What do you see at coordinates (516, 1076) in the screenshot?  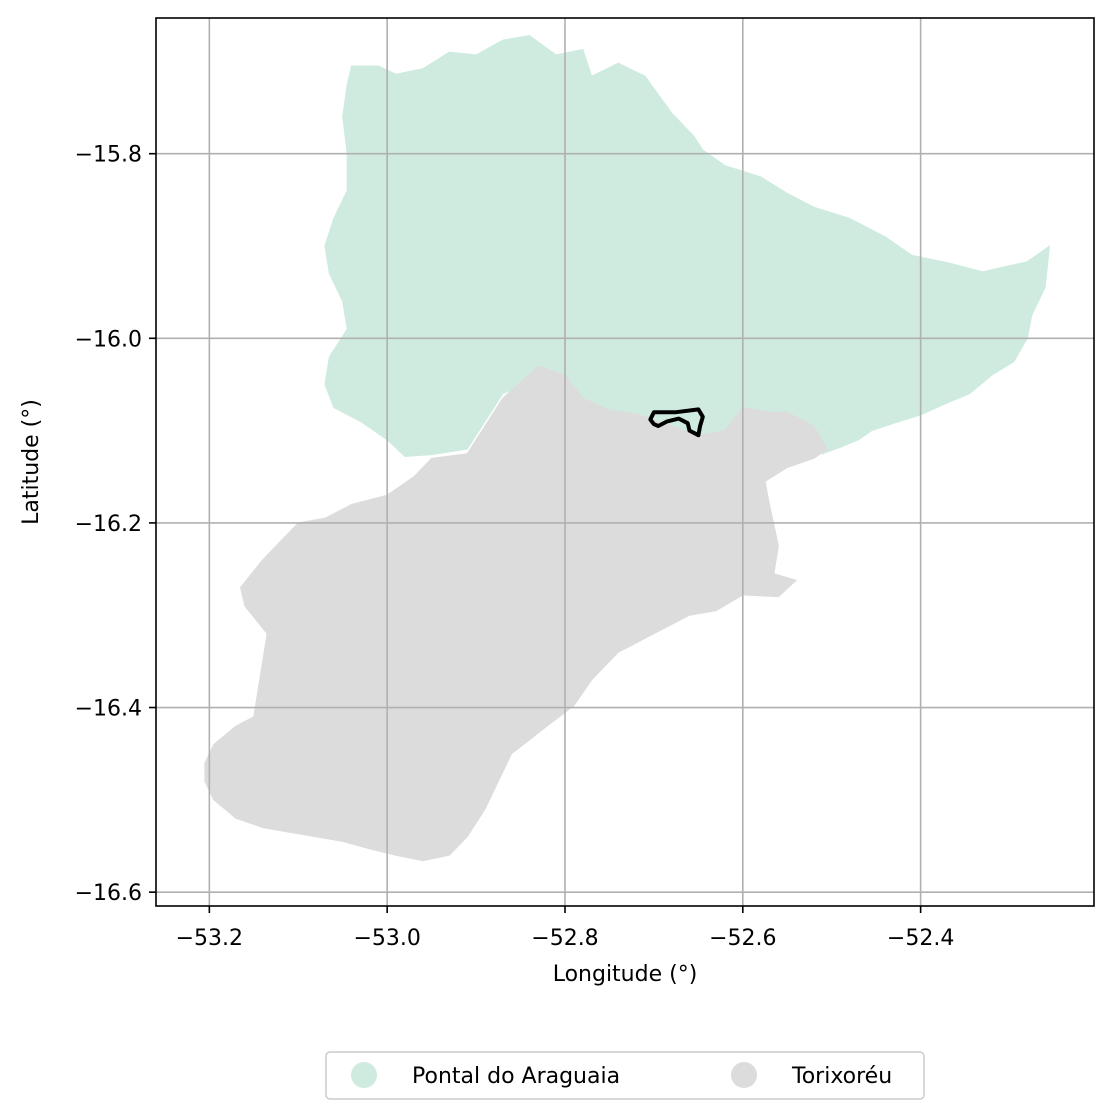 I see `legend-label-pontal-do-araguaia: Pontal do Araguaia` at bounding box center [516, 1076].